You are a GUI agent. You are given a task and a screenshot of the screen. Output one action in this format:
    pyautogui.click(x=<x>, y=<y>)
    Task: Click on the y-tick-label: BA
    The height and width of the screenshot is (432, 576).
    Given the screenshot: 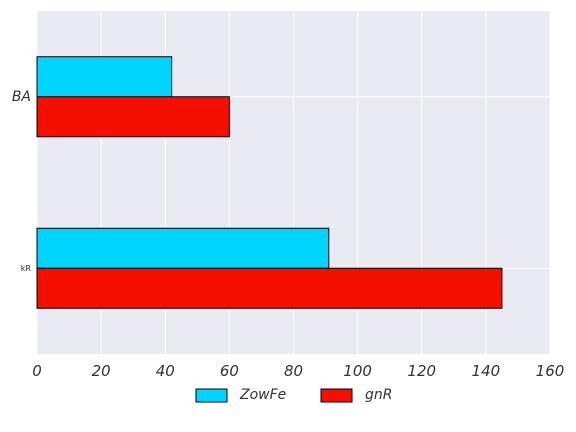 What is the action you would take?
    pyautogui.click(x=21, y=97)
    